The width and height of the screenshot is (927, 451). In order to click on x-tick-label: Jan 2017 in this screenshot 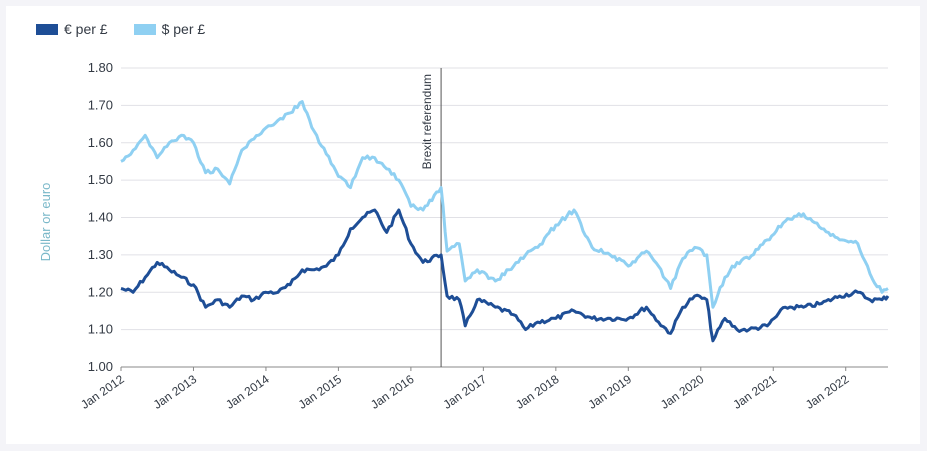, I will do `click(465, 392)`.